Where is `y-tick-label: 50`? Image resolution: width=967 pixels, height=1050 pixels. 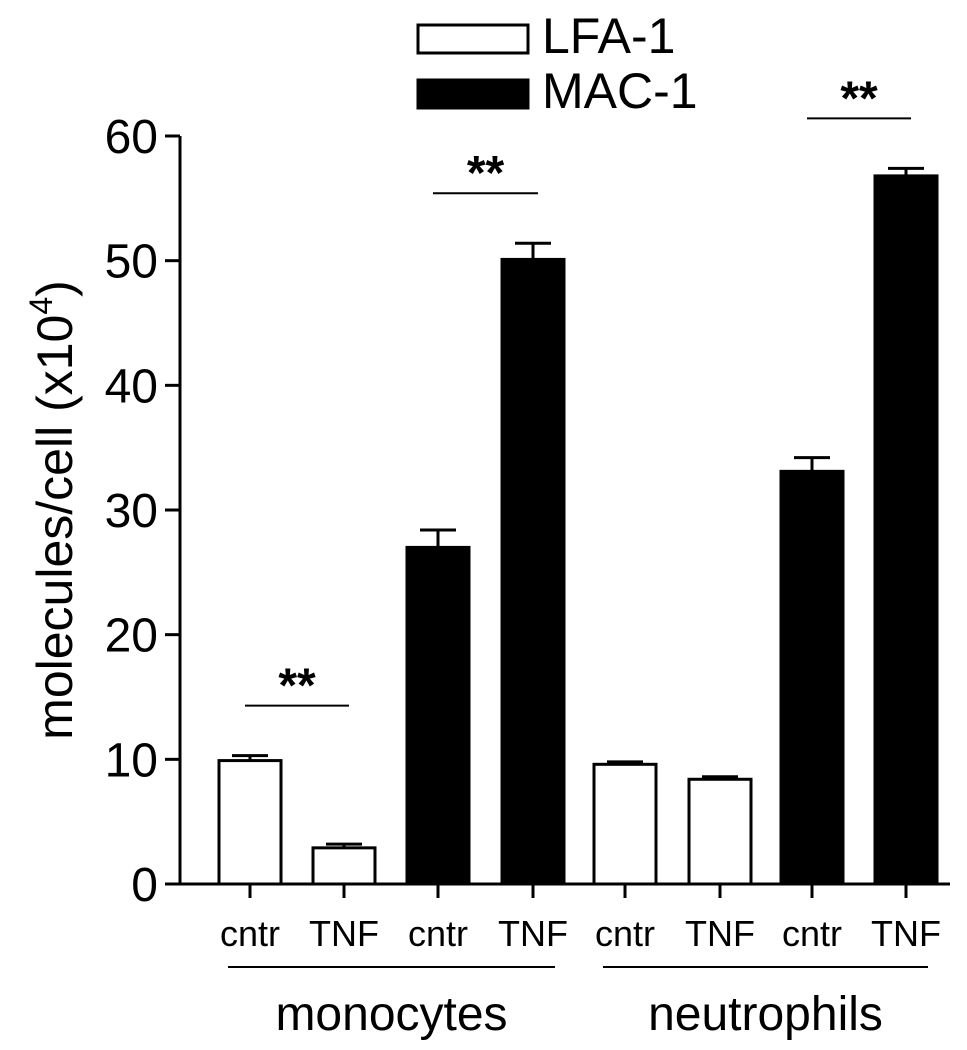 y-tick-label: 50 is located at coordinates (131, 262).